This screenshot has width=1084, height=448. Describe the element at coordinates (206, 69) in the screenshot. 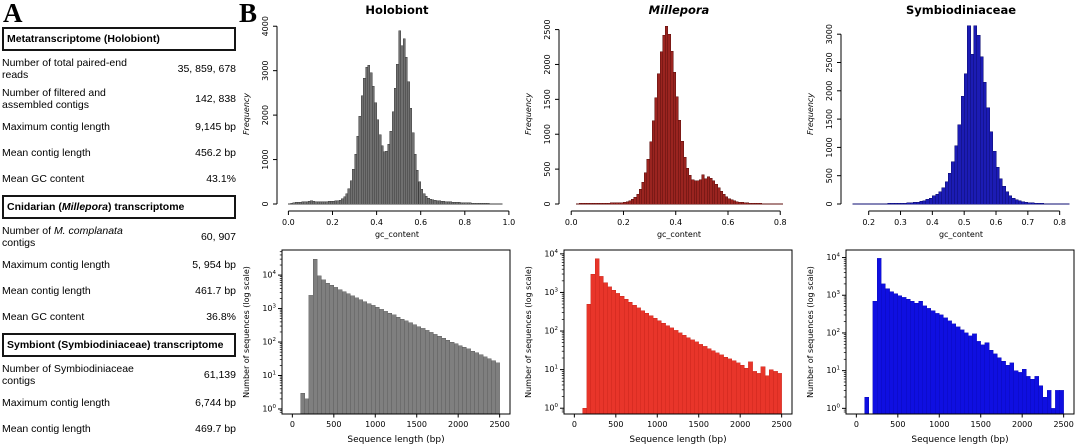

I see `row-value: 35, 859, 678` at that location.